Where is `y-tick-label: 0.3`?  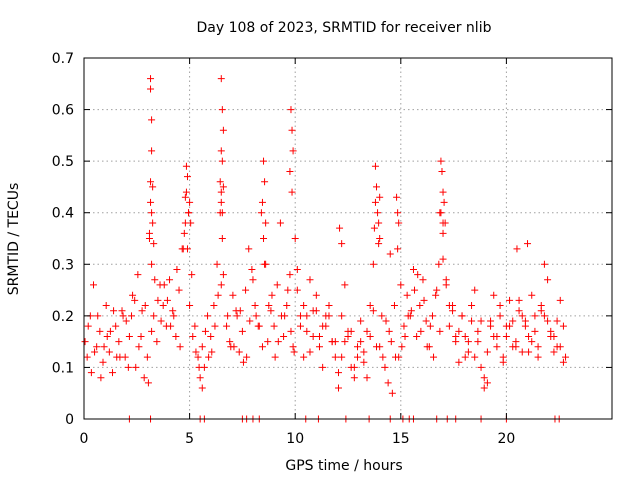
y-tick-label: 0.3 is located at coordinates (63, 265).